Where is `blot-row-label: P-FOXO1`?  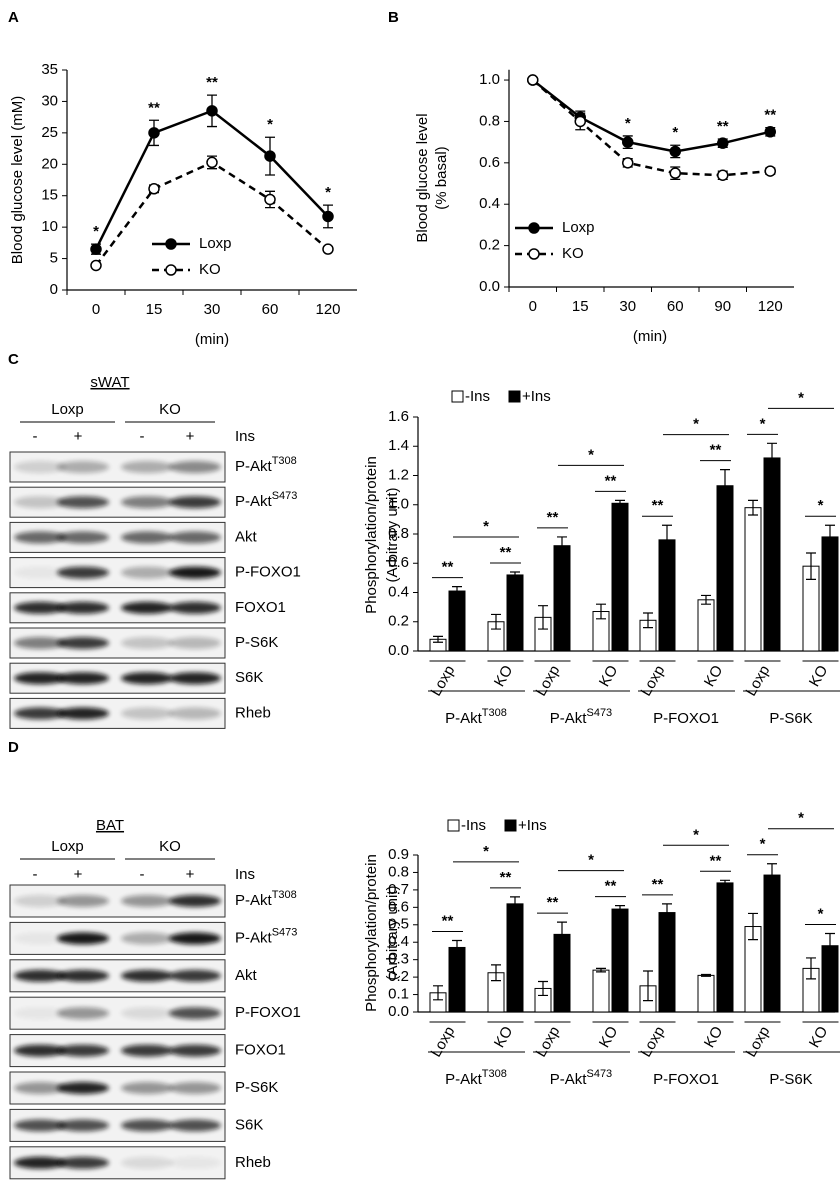 blot-row-label: P-FOXO1 is located at coordinates (268, 572).